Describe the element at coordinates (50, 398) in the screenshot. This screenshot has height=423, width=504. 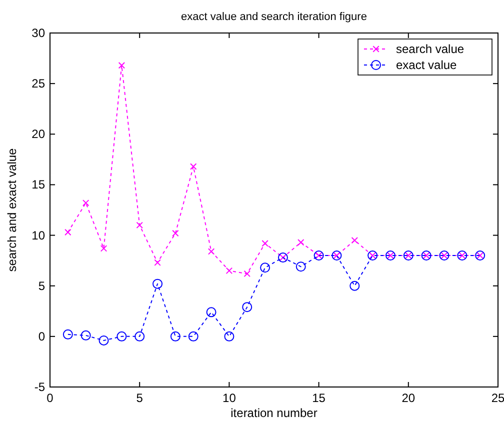
I see `x-tick-label: 0` at that location.